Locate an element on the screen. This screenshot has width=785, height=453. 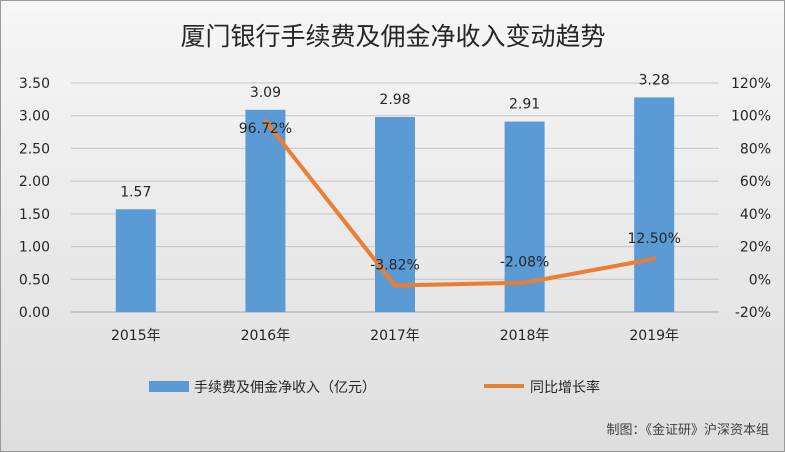
y-right-tick-label: 120% is located at coordinates (751, 84).